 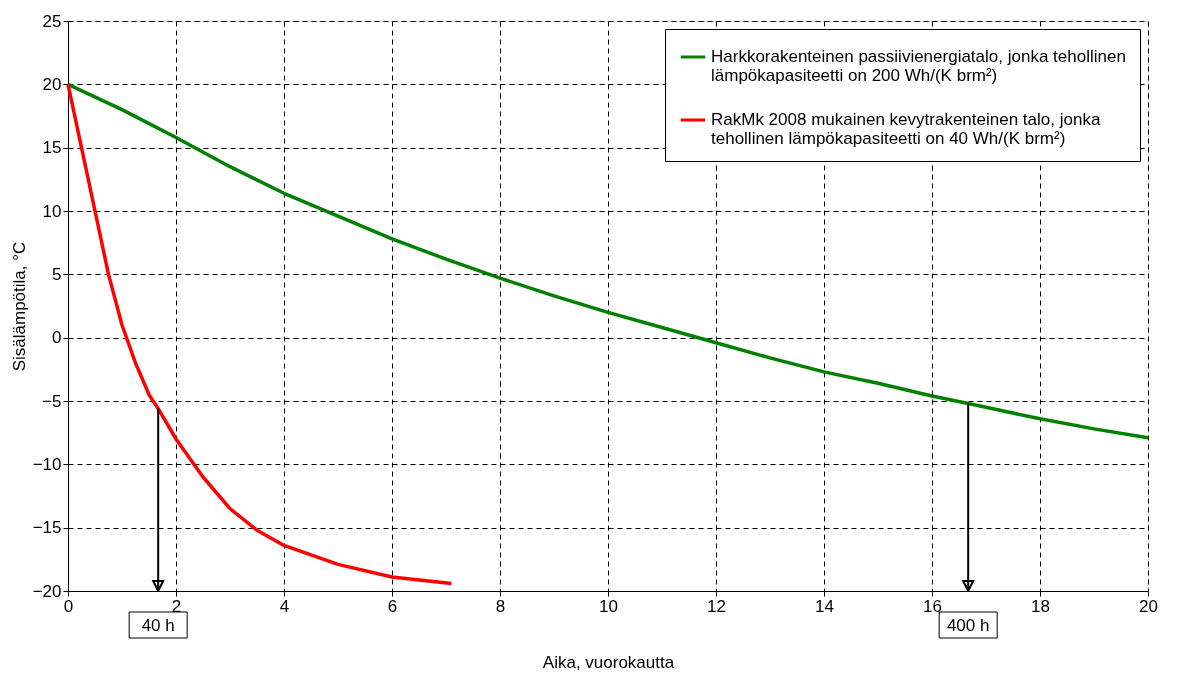 I want to click on x-tick-label: 6, so click(x=392, y=606).